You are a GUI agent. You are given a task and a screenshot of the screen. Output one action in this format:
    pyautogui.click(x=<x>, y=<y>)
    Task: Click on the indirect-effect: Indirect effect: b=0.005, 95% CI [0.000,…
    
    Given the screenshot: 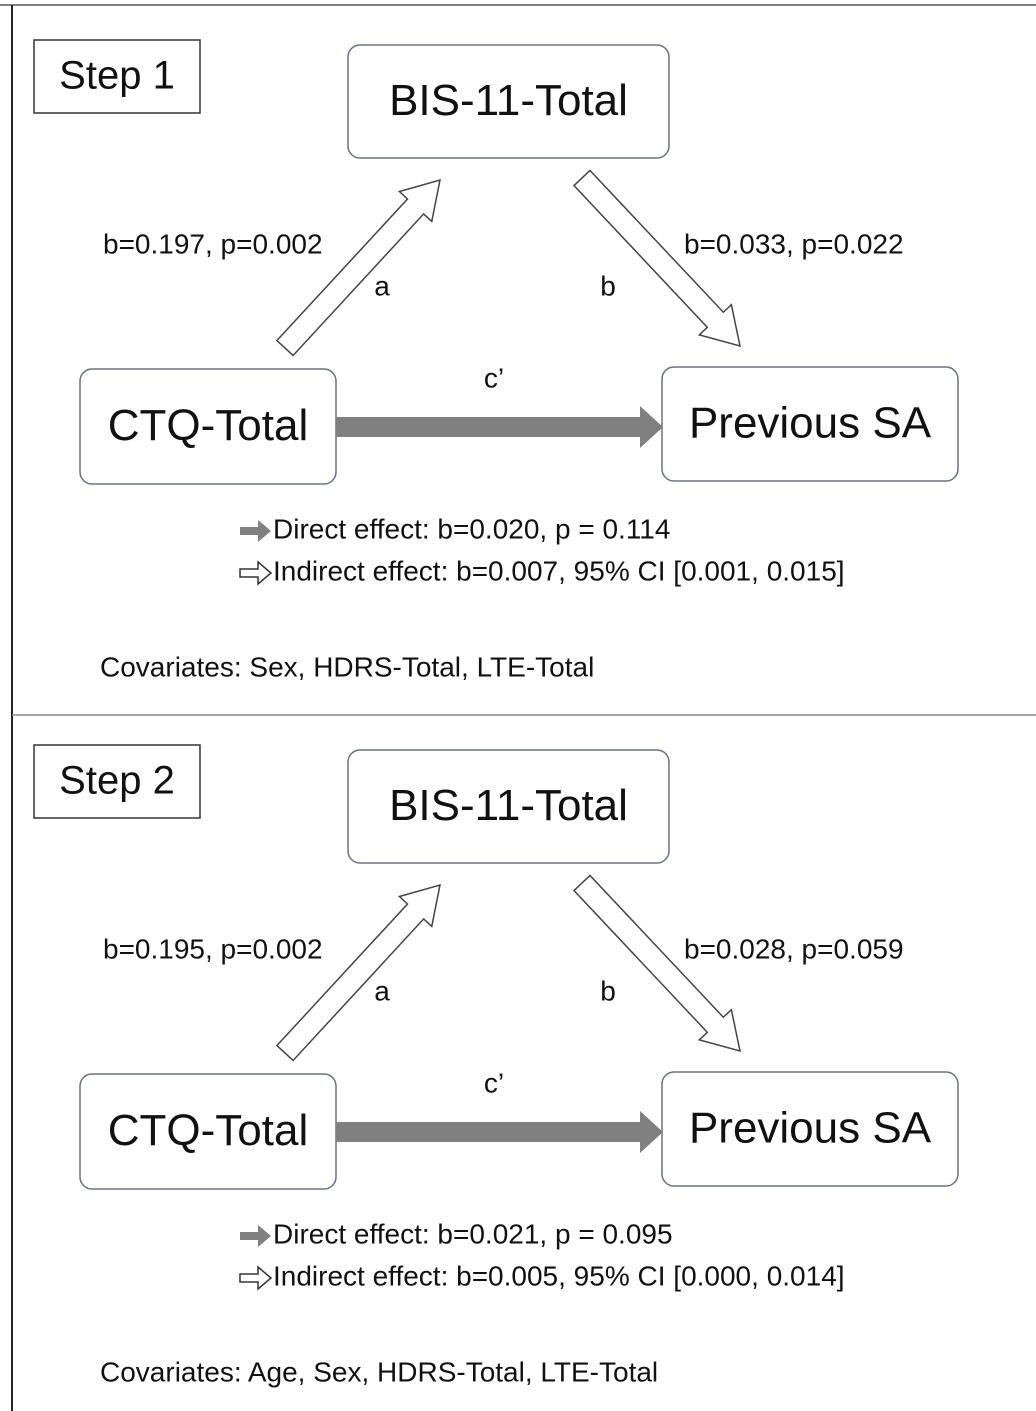 What is the action you would take?
    pyautogui.click(x=559, y=1275)
    